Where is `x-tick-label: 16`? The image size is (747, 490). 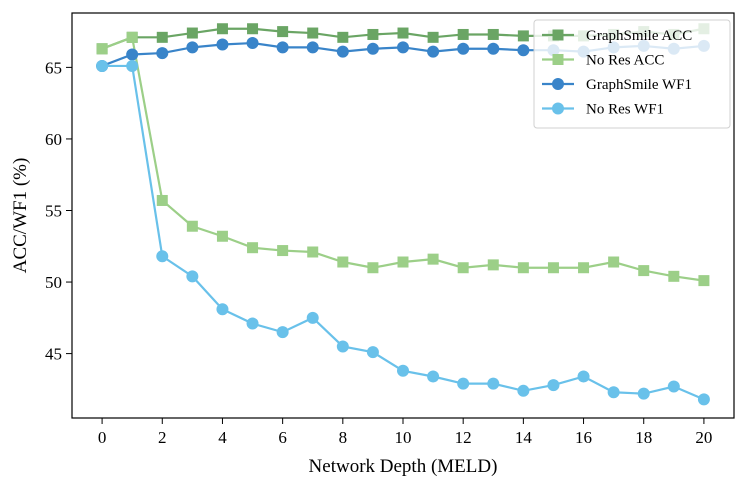
x-tick-label: 16 is located at coordinates (583, 437).